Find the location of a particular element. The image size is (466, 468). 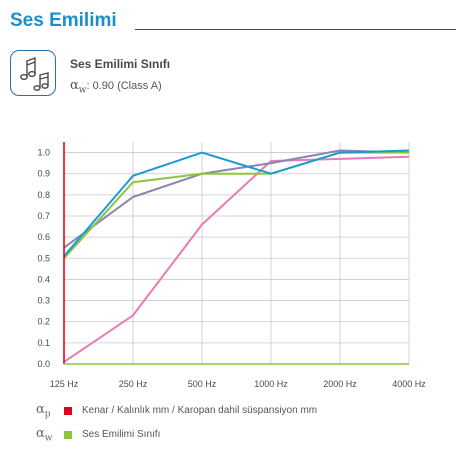

x-tick-label: 2000 Hz is located at coordinates (340, 384).